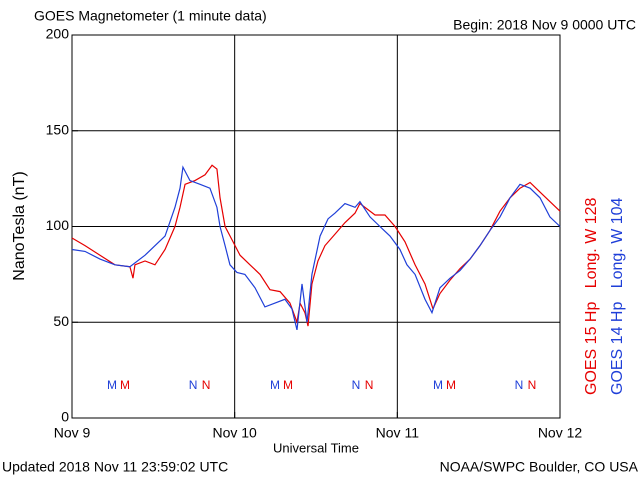  What do you see at coordinates (72, 433) in the screenshot?
I see `x-tick-label: Nov 9` at bounding box center [72, 433].